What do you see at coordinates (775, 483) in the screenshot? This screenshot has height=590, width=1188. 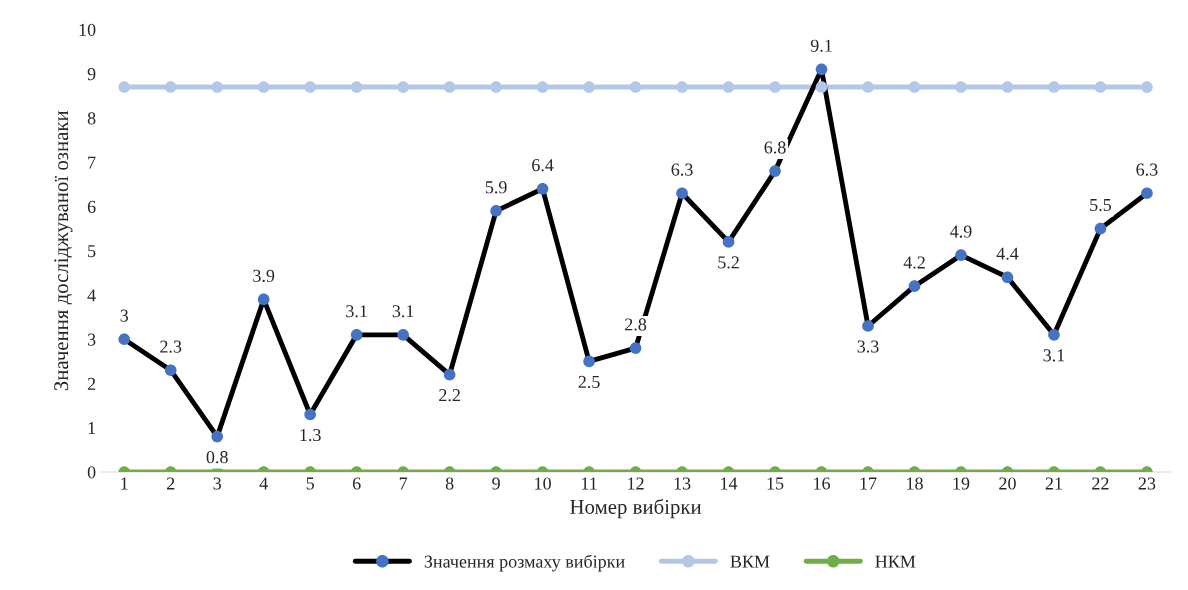 I see `x-tick-label: 15` at bounding box center [775, 483].